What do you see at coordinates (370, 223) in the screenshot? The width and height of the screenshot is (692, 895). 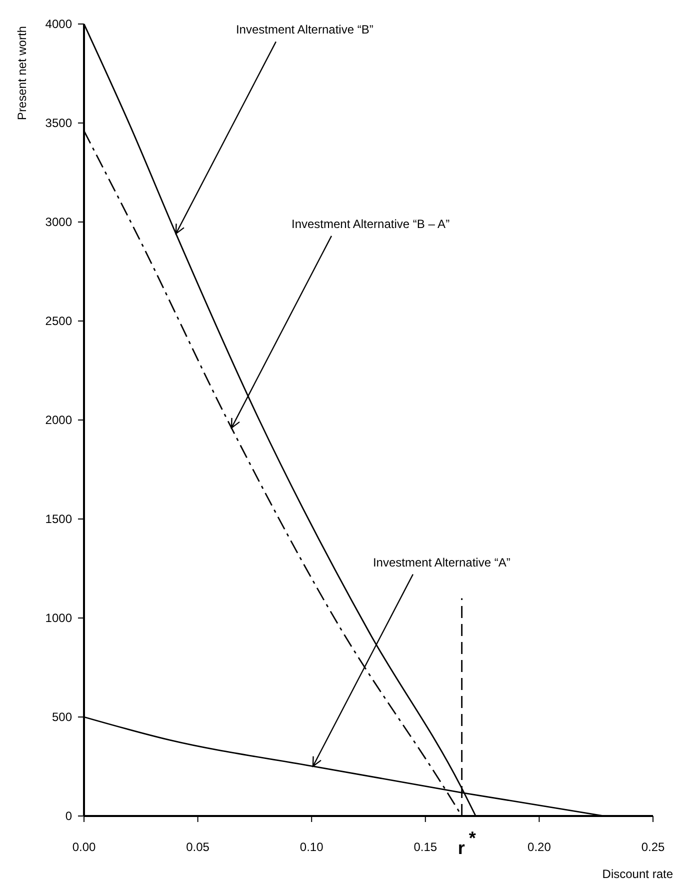 I see `annotation: Investment Alternative “B – A”` at bounding box center [370, 223].